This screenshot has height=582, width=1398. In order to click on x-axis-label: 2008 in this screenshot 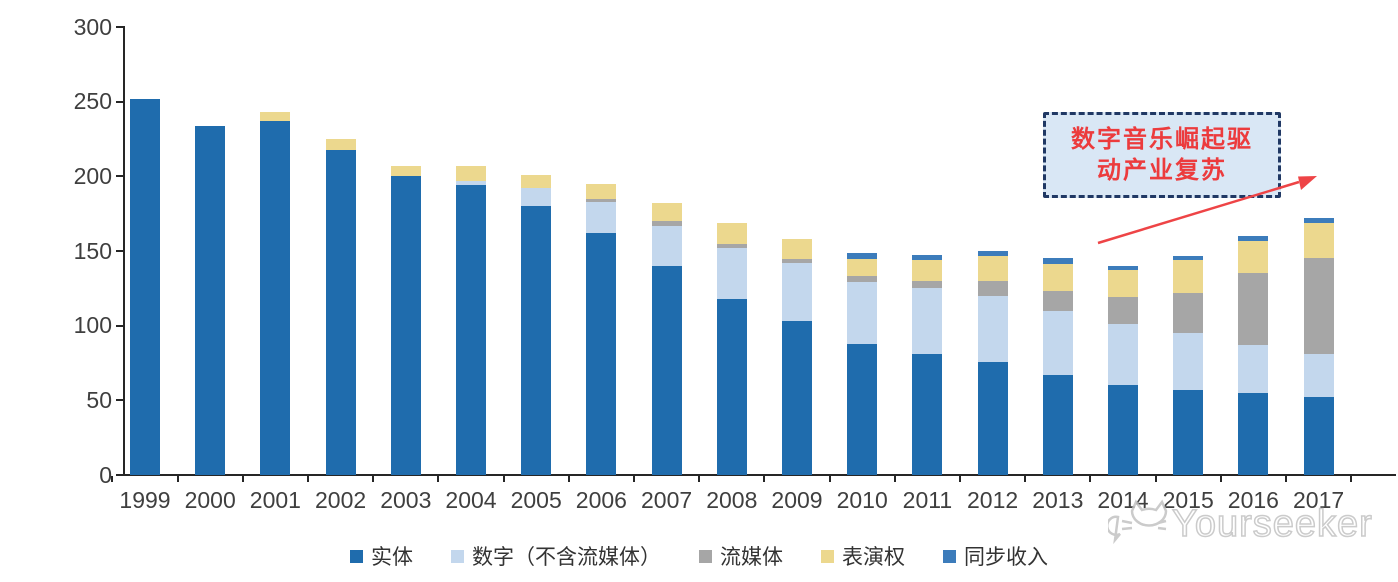, I will do `click(732, 500)`.